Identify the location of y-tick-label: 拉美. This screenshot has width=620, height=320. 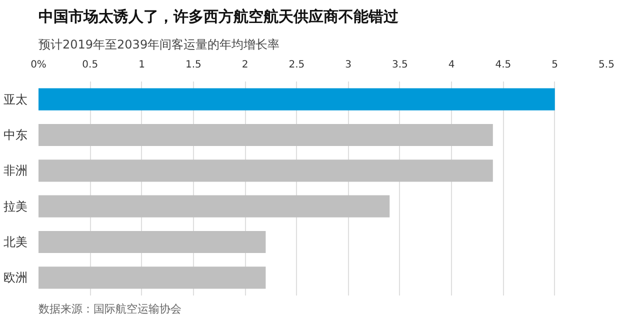
(16, 206).